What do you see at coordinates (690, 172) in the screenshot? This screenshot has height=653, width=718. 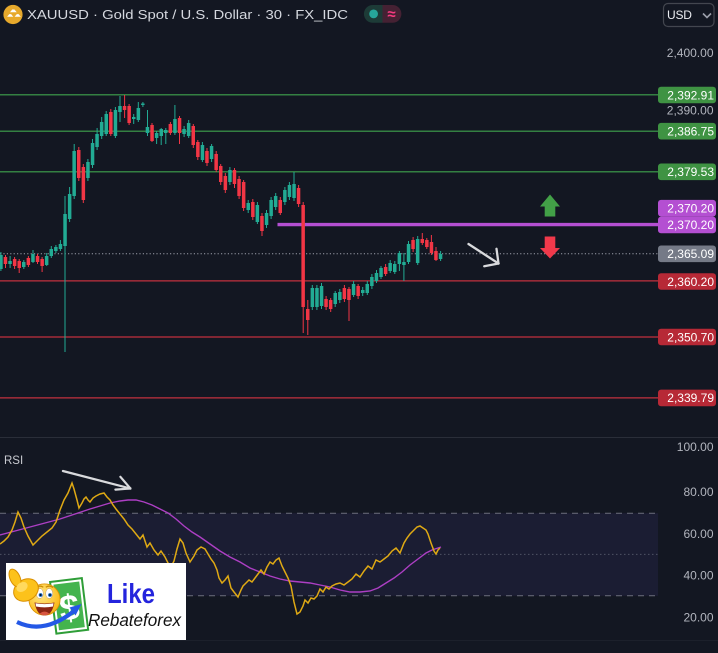 I see `svg-text: 2,379.53` at bounding box center [690, 172].